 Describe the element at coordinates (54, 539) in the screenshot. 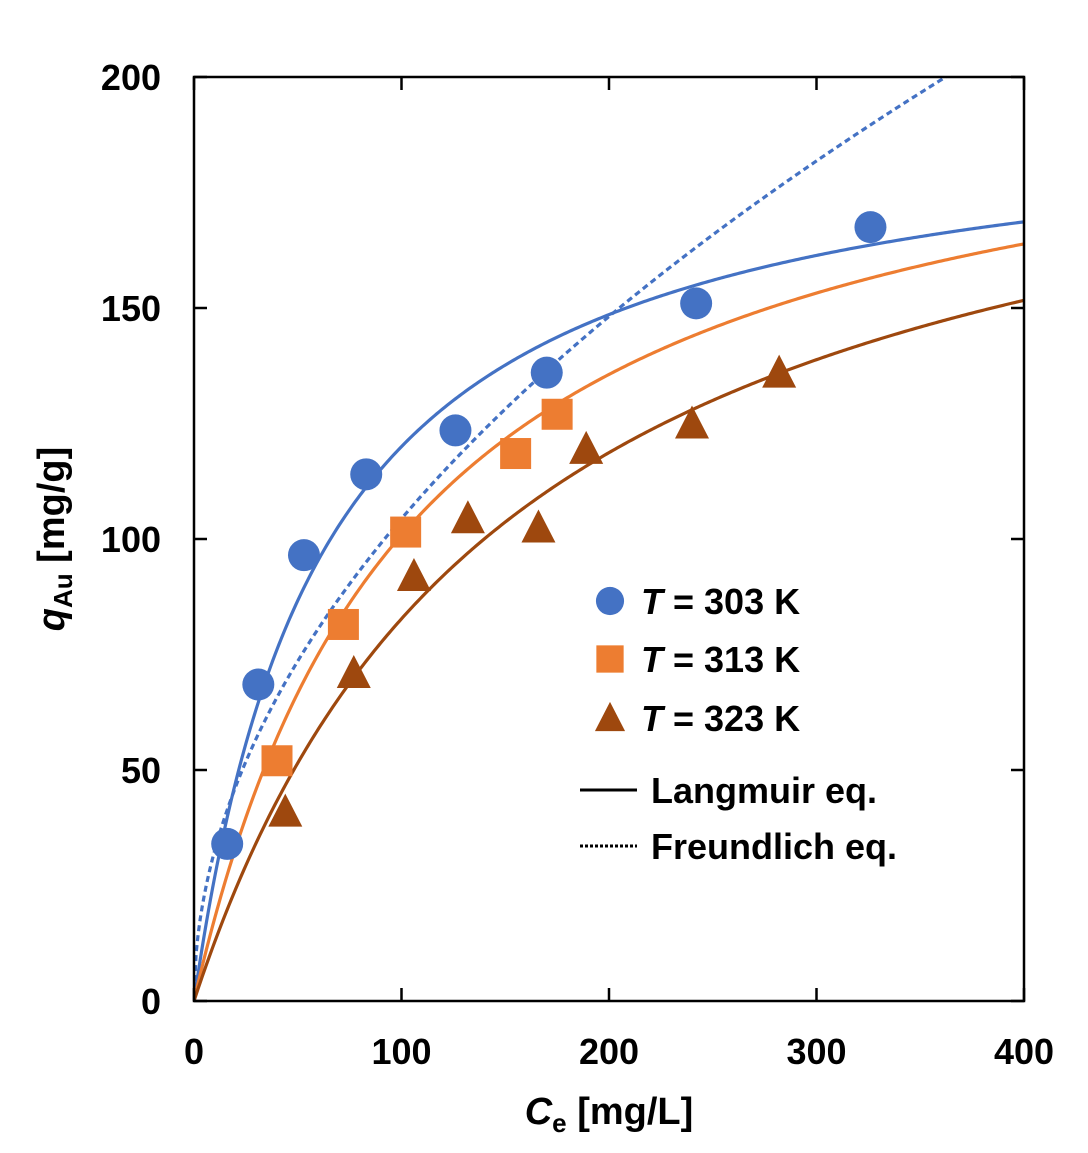

I see `y-axis-title: qAu [mg/g]` at that location.